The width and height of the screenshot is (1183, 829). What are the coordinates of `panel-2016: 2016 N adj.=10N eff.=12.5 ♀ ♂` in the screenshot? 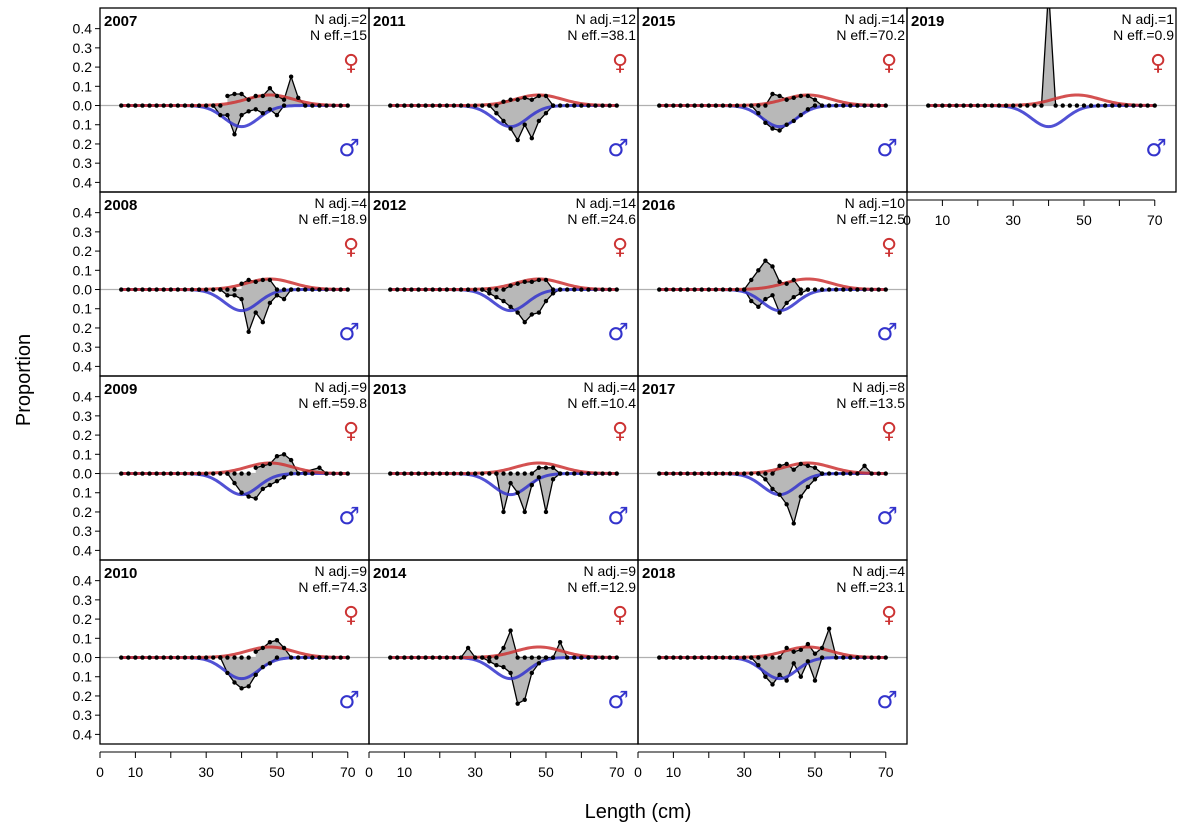 It's located at (772, 284).